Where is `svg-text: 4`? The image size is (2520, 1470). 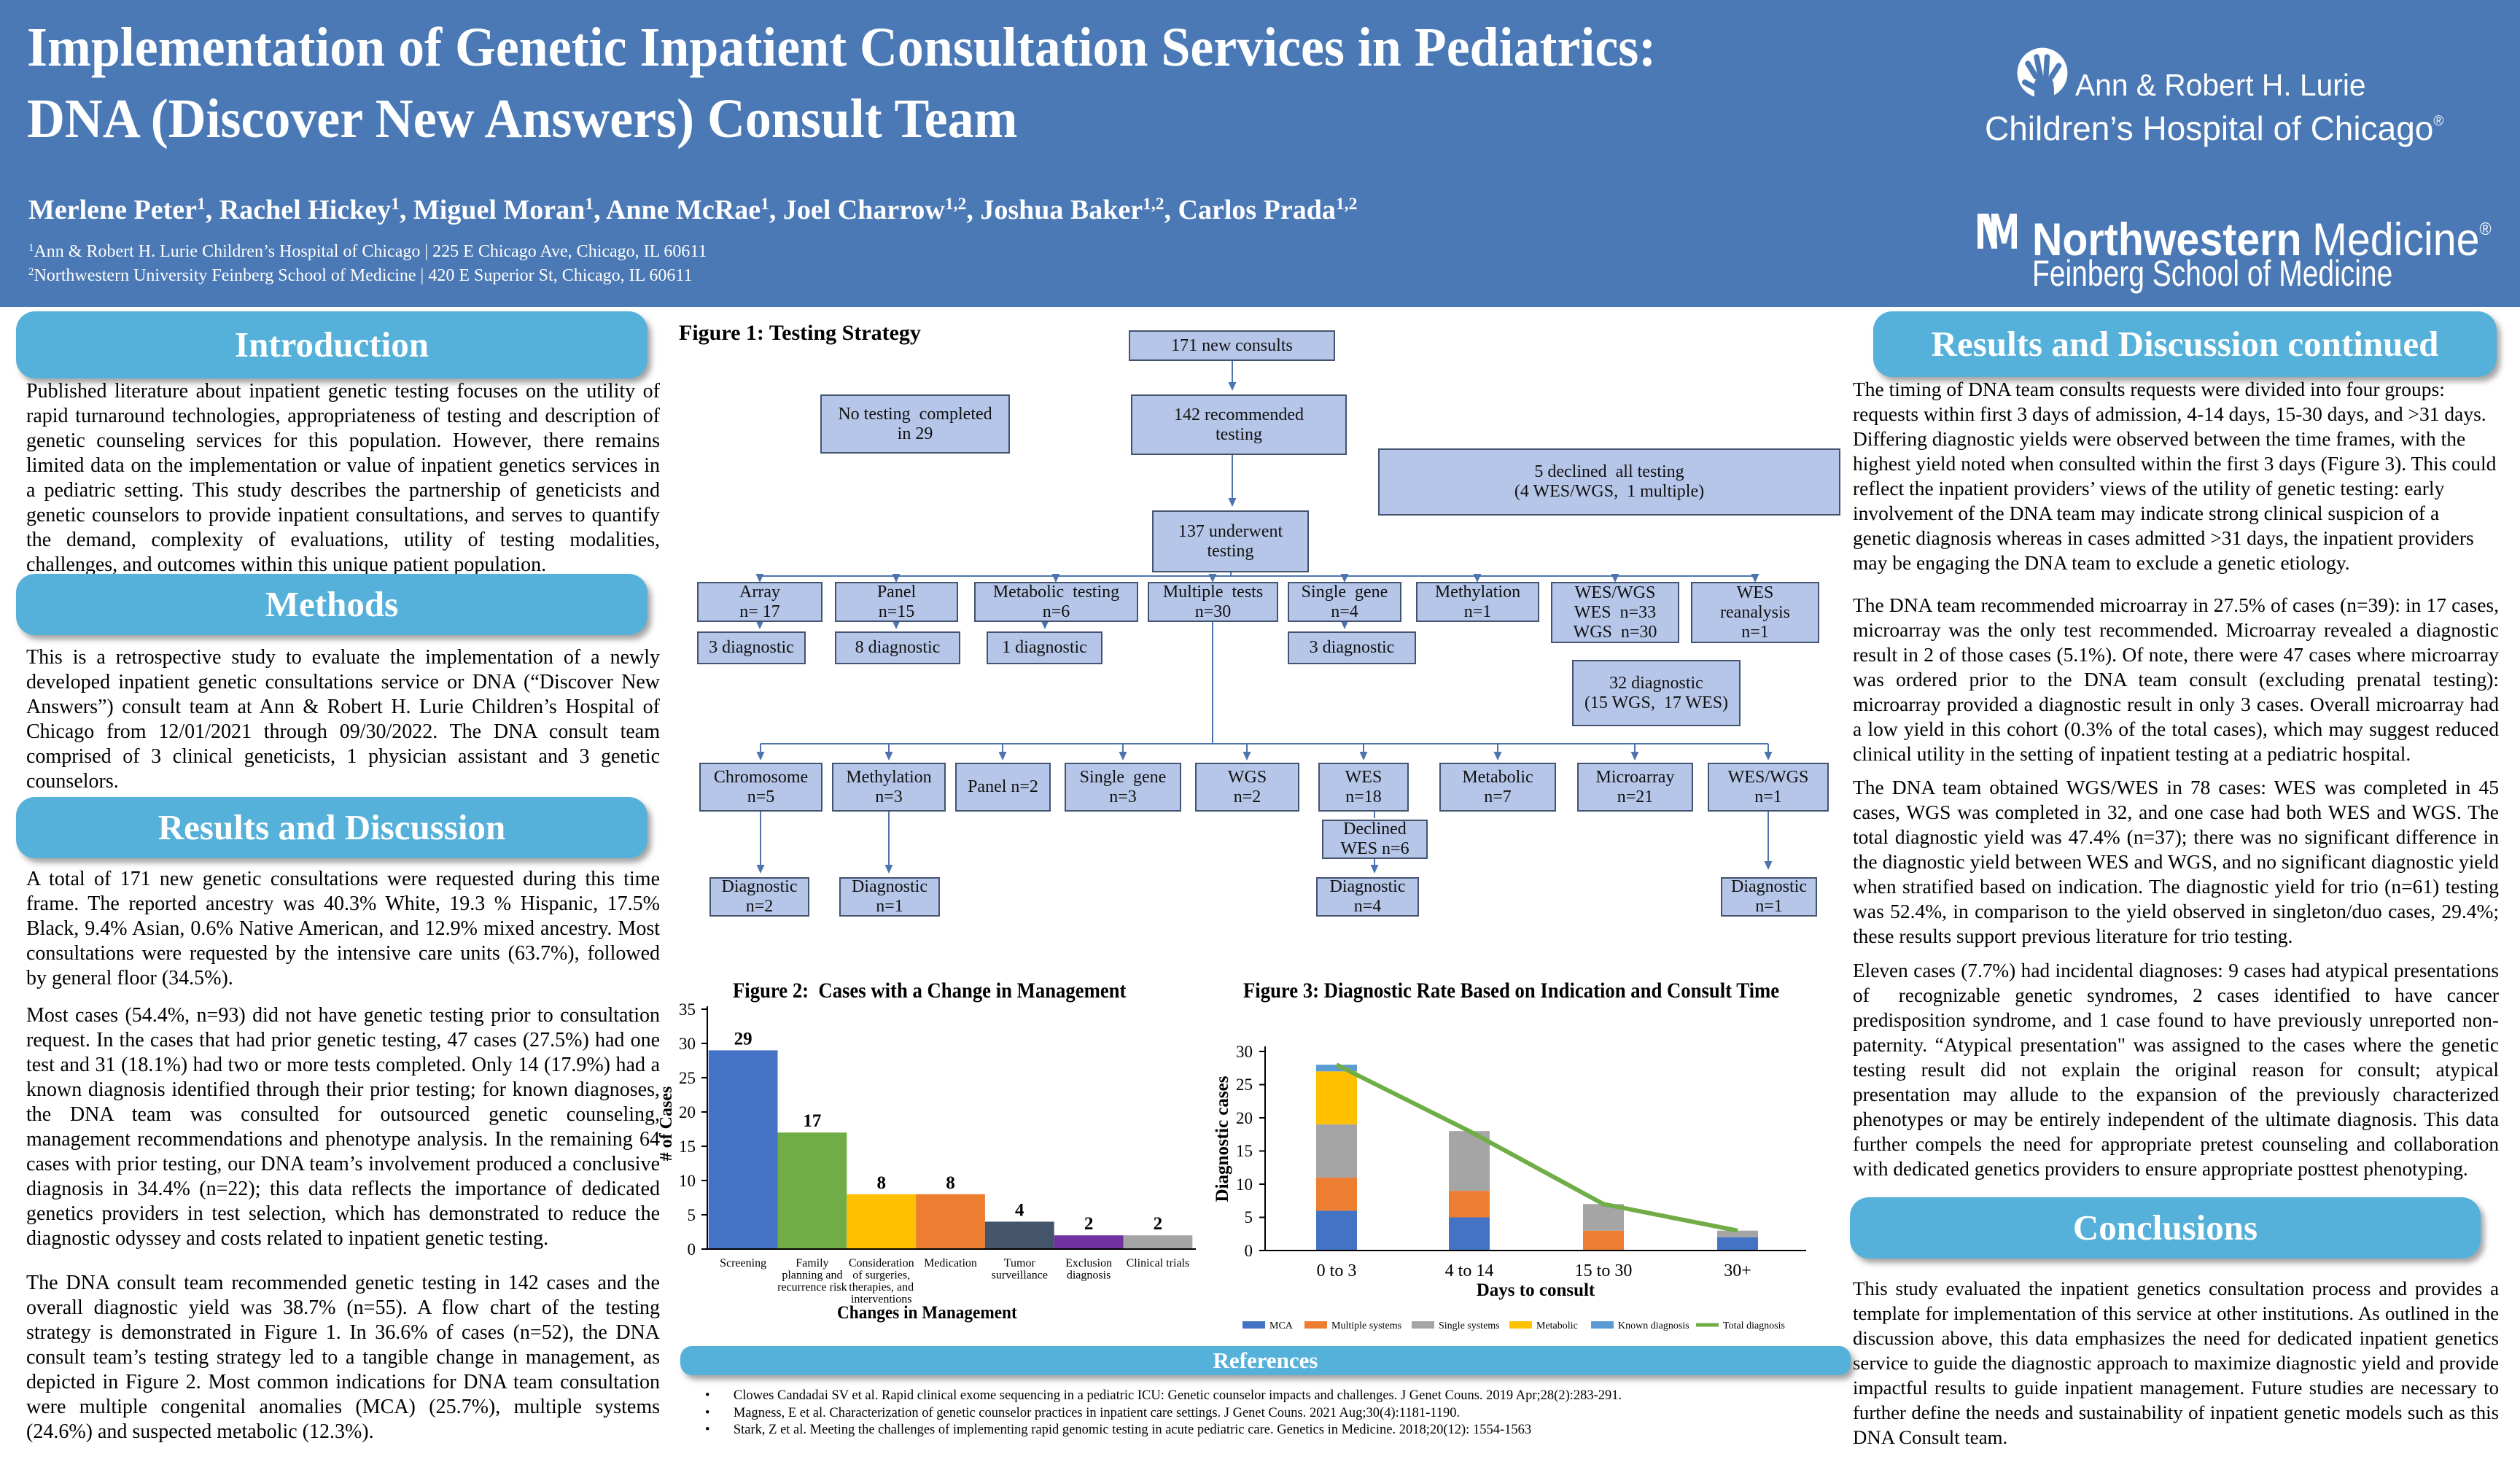
svg-text: 4 is located at coordinates (1019, 1210).